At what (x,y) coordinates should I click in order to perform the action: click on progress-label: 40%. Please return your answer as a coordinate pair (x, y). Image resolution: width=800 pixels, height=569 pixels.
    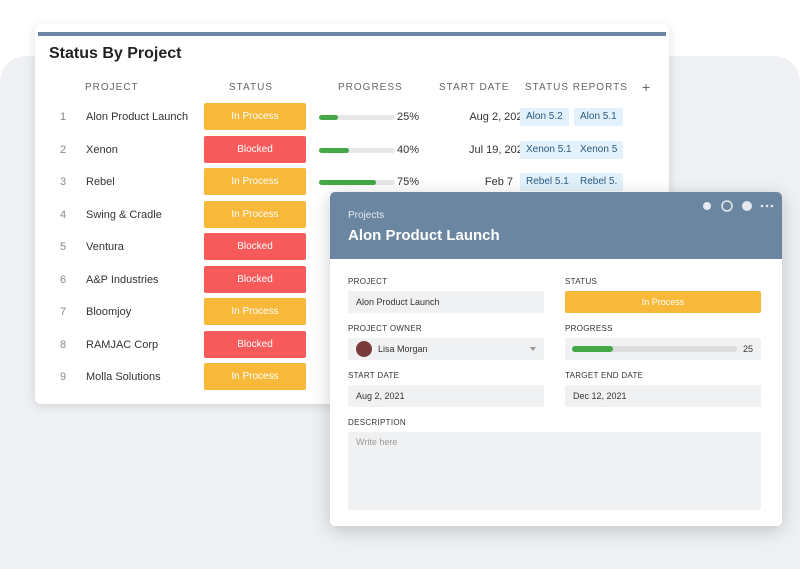
    Looking at the image, I should click on (408, 149).